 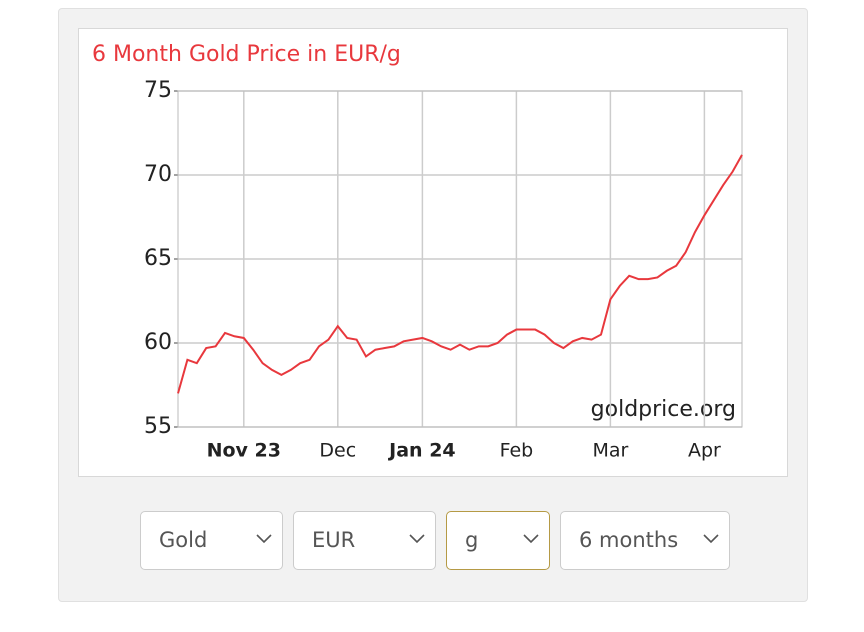 I want to click on x-tick-label: Mar, so click(x=610, y=451).